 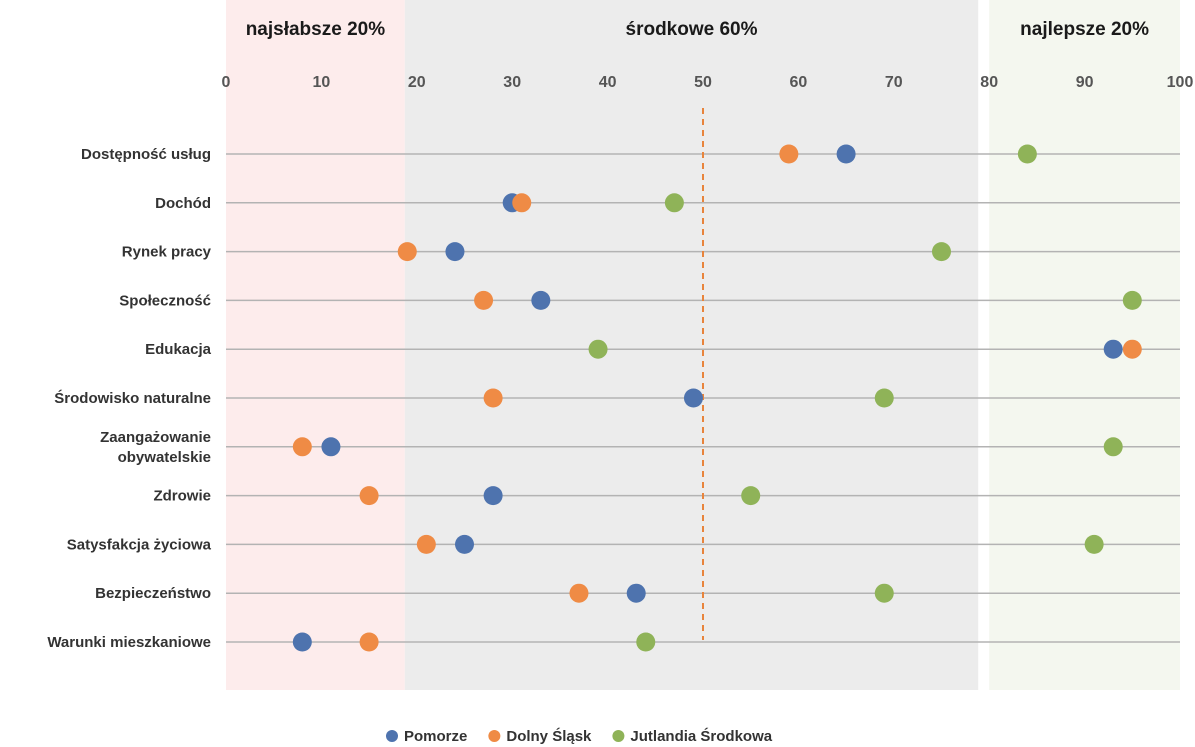 What do you see at coordinates (129, 642) in the screenshot?
I see `category-label: Warunki mieszkaniowe` at bounding box center [129, 642].